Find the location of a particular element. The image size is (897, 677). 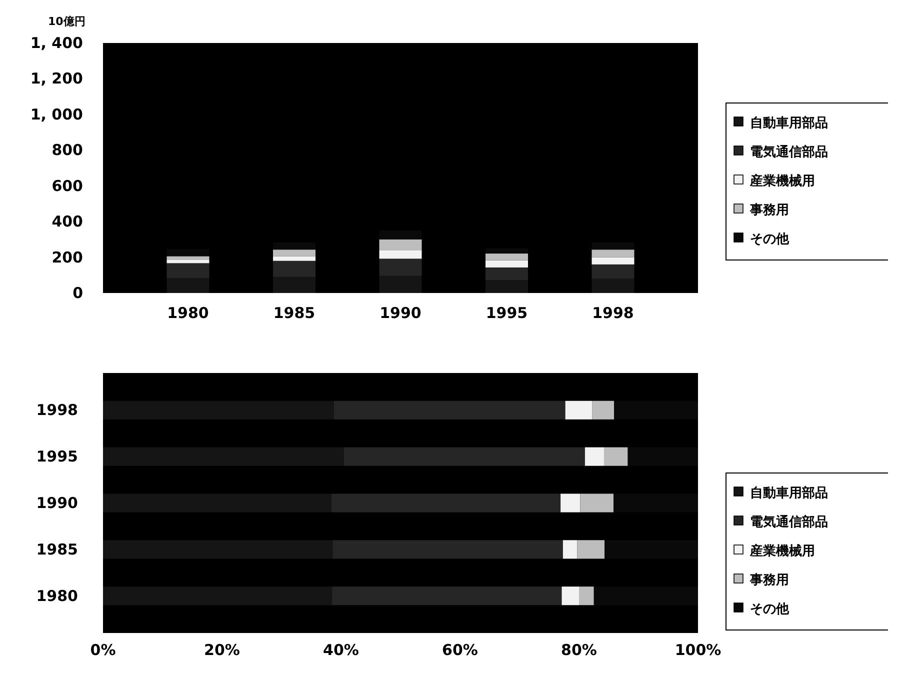

y-tick-label: 0 is located at coordinates (77, 293).